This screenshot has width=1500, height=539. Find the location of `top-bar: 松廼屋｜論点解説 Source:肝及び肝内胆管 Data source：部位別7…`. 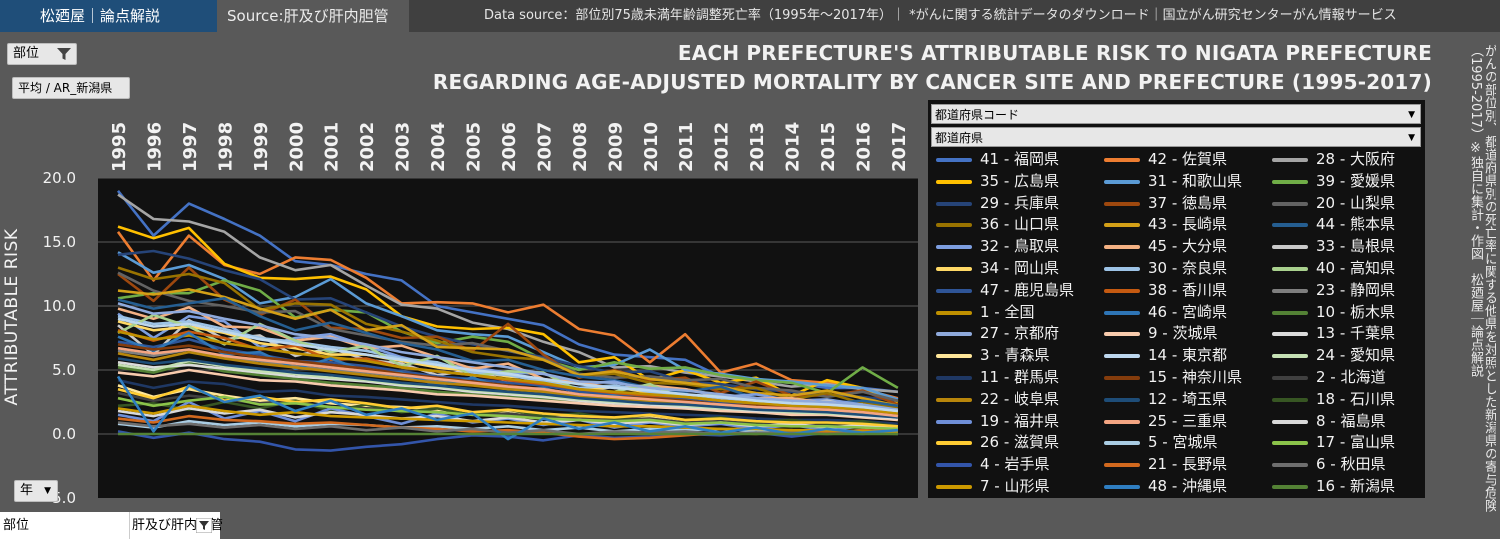

top-bar: 松廼屋｜論点解説 Source:肝及び肝内胆管 Data source：部位別7… is located at coordinates (750, 16).